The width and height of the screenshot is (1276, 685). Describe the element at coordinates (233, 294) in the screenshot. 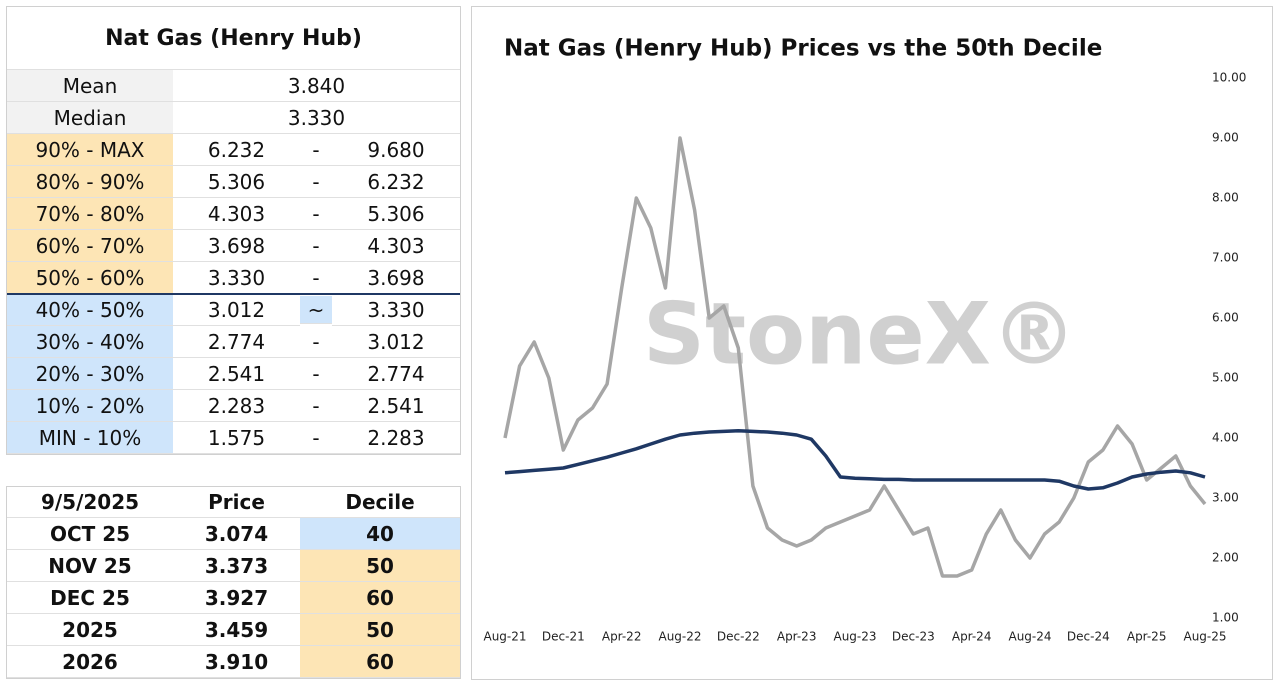

I see `decile-divider` at that location.